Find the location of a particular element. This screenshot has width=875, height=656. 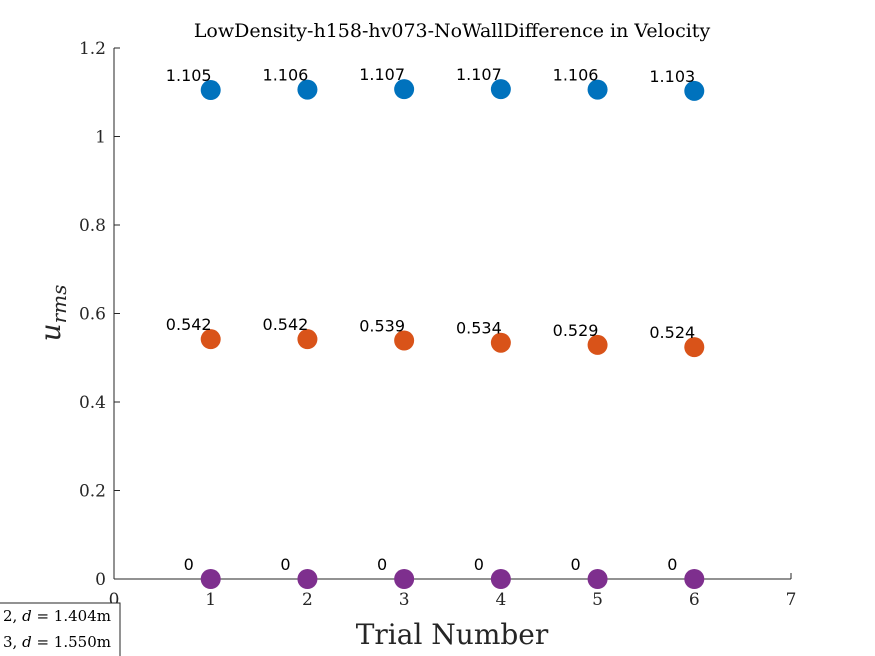

data-label-series-2: 0.539 is located at coordinates (382, 325).